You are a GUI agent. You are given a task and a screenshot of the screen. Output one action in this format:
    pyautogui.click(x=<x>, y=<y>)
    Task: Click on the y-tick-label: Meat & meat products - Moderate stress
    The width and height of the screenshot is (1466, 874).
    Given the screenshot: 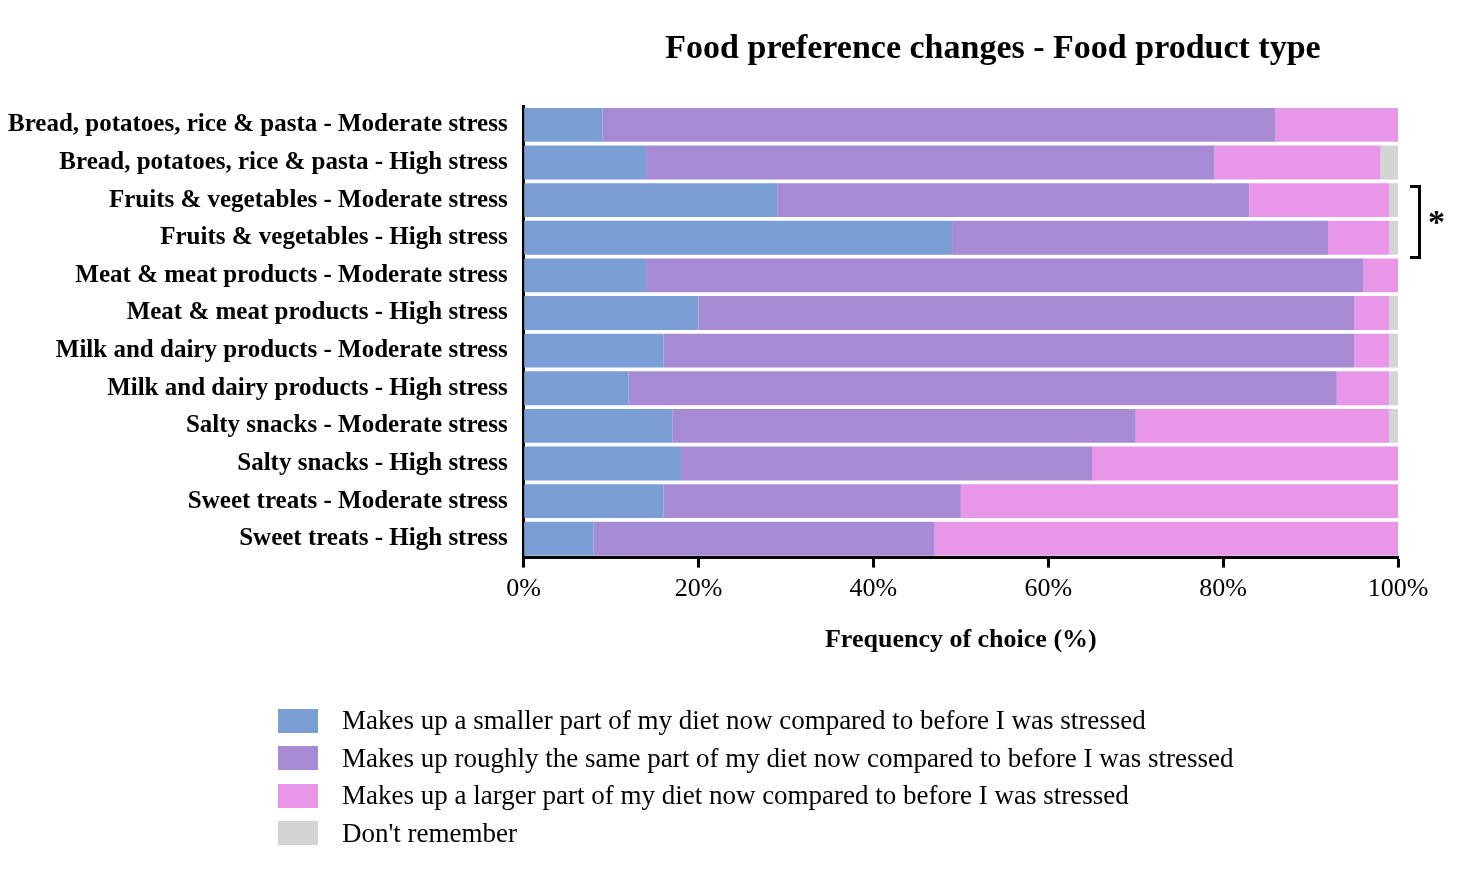 What is the action you would take?
    pyautogui.click(x=291, y=273)
    